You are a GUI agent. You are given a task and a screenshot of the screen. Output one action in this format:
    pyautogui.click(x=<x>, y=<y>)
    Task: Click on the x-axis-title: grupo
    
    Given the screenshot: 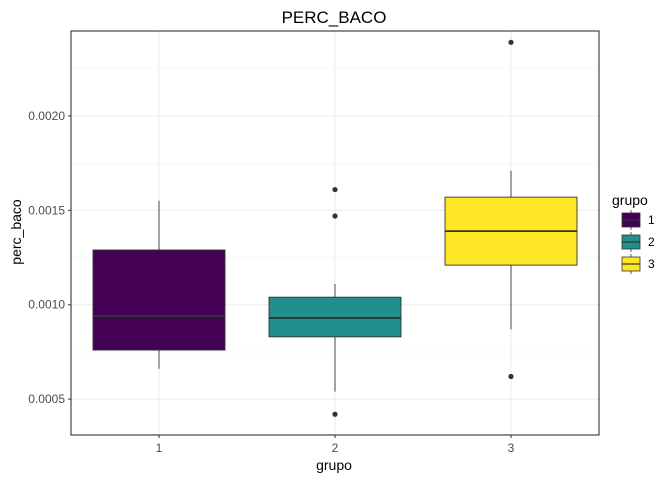 What is the action you would take?
    pyautogui.click(x=334, y=465)
    